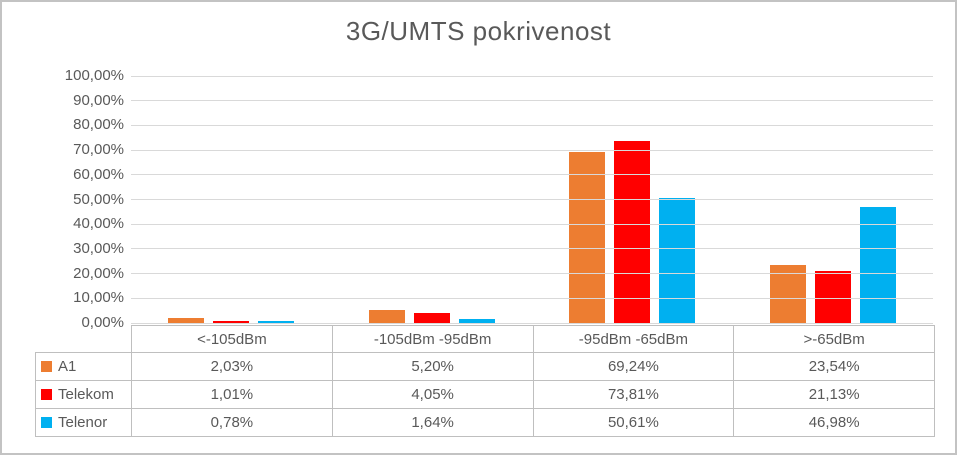  What do you see at coordinates (67, 366) in the screenshot?
I see `series-name-label: A1` at bounding box center [67, 366].